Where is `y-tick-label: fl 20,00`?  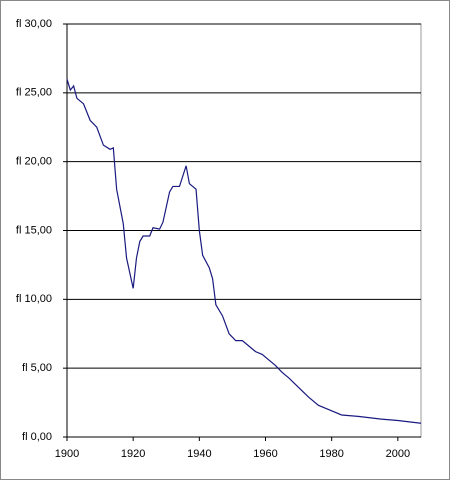 y-tick-label: fl 20,00 is located at coordinates (34, 162).